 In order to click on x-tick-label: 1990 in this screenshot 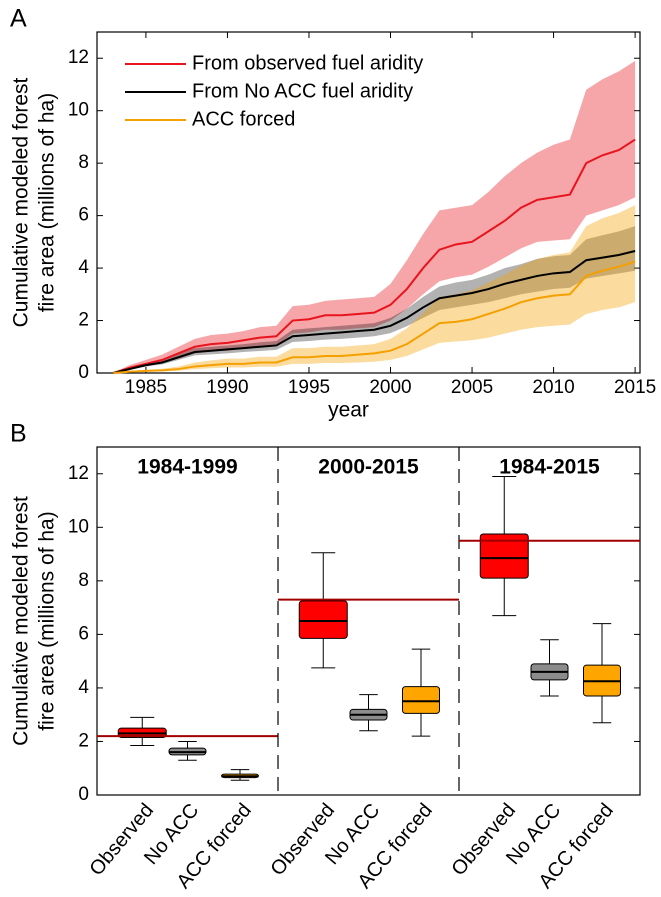, I will do `click(227, 387)`.